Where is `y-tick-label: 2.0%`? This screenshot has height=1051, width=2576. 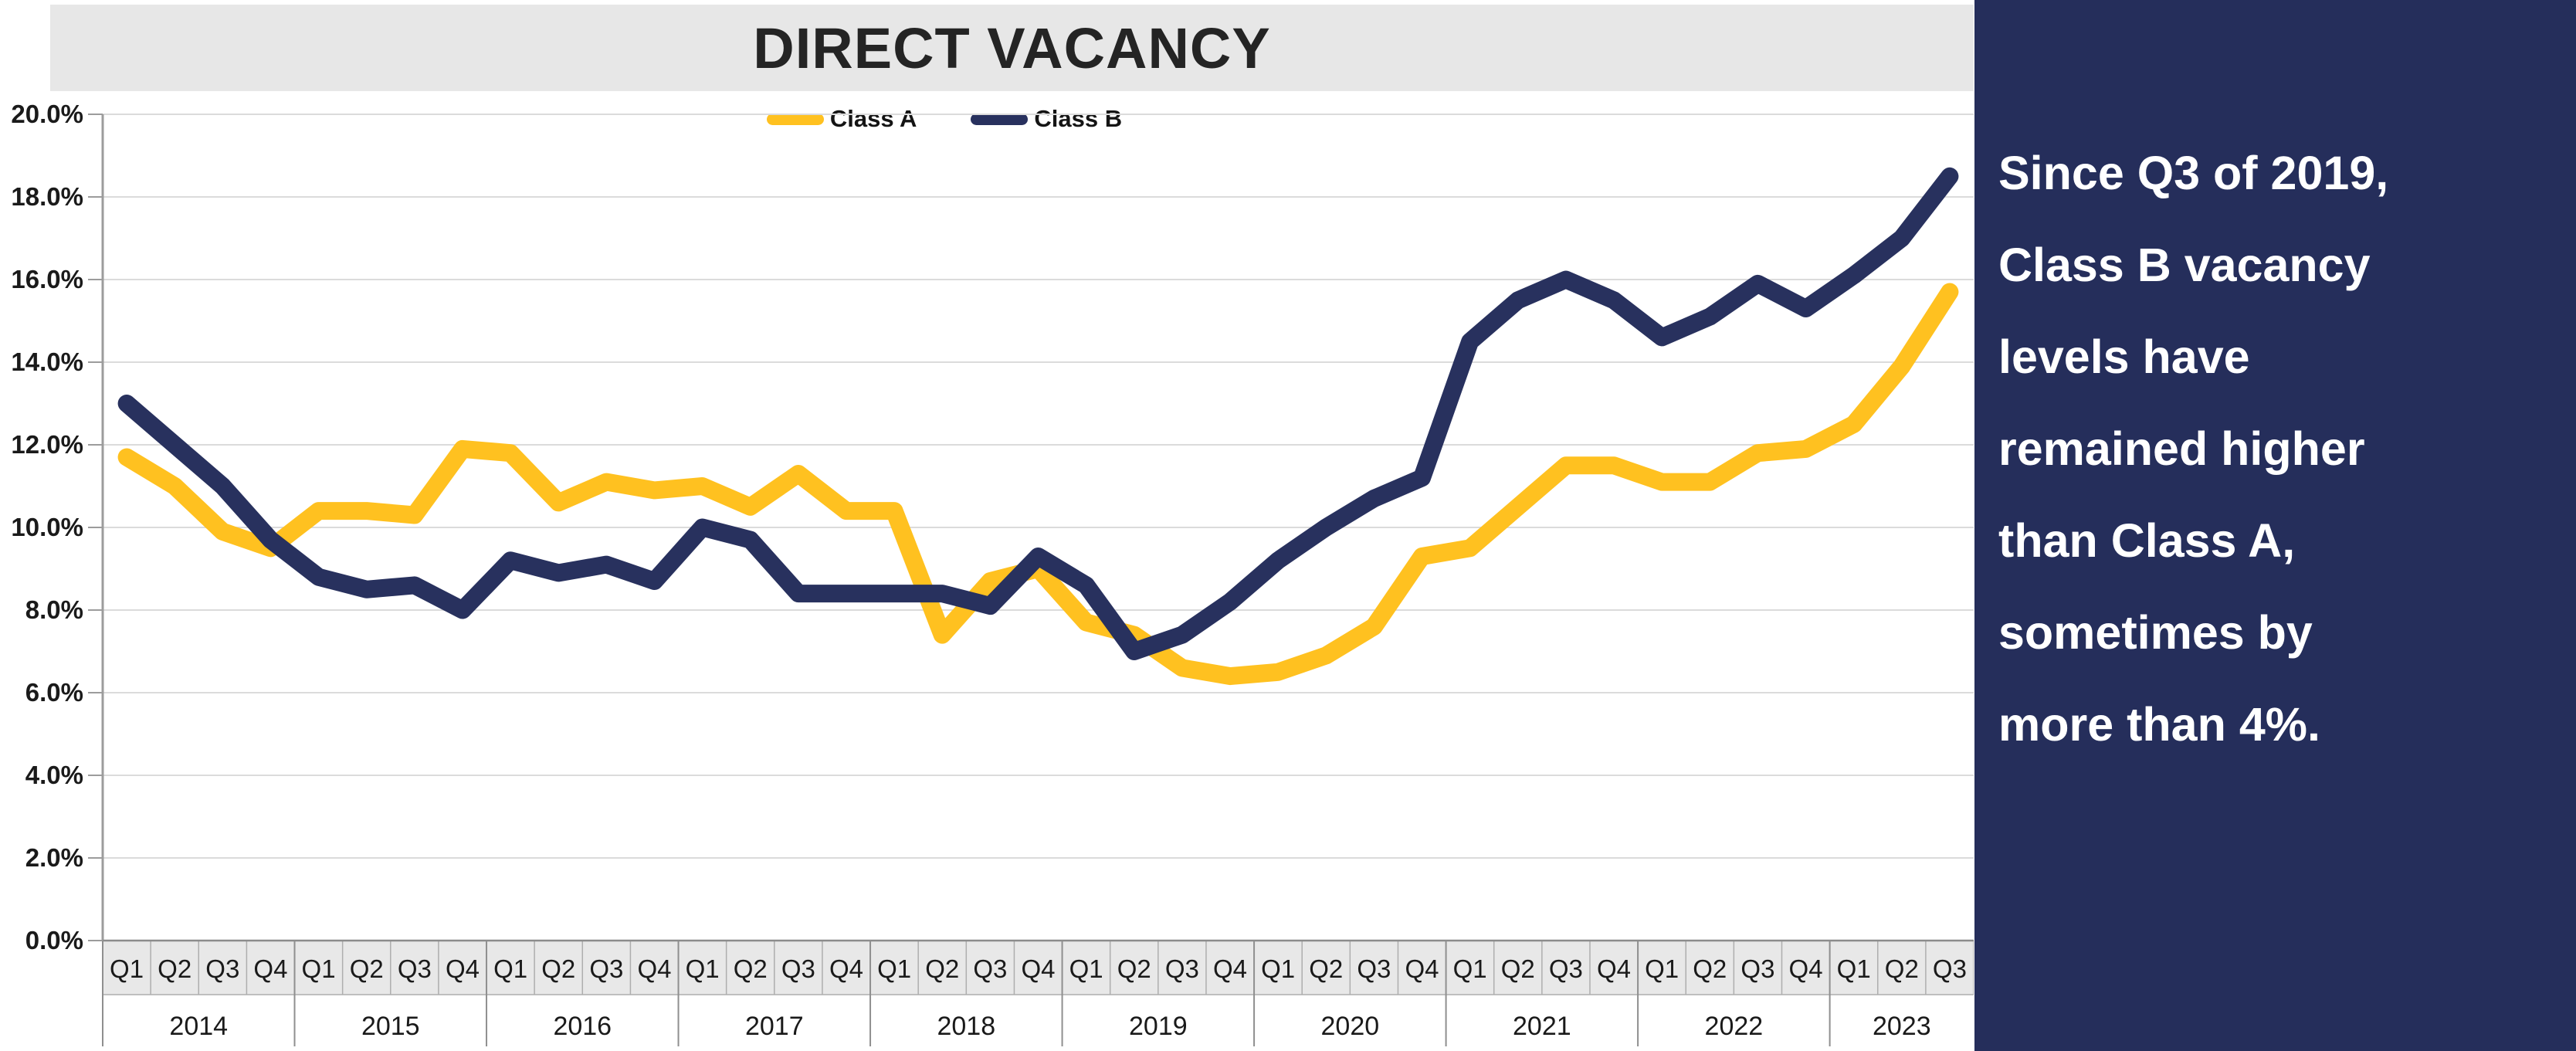
y-tick-label: 2.0% is located at coordinates (54, 857).